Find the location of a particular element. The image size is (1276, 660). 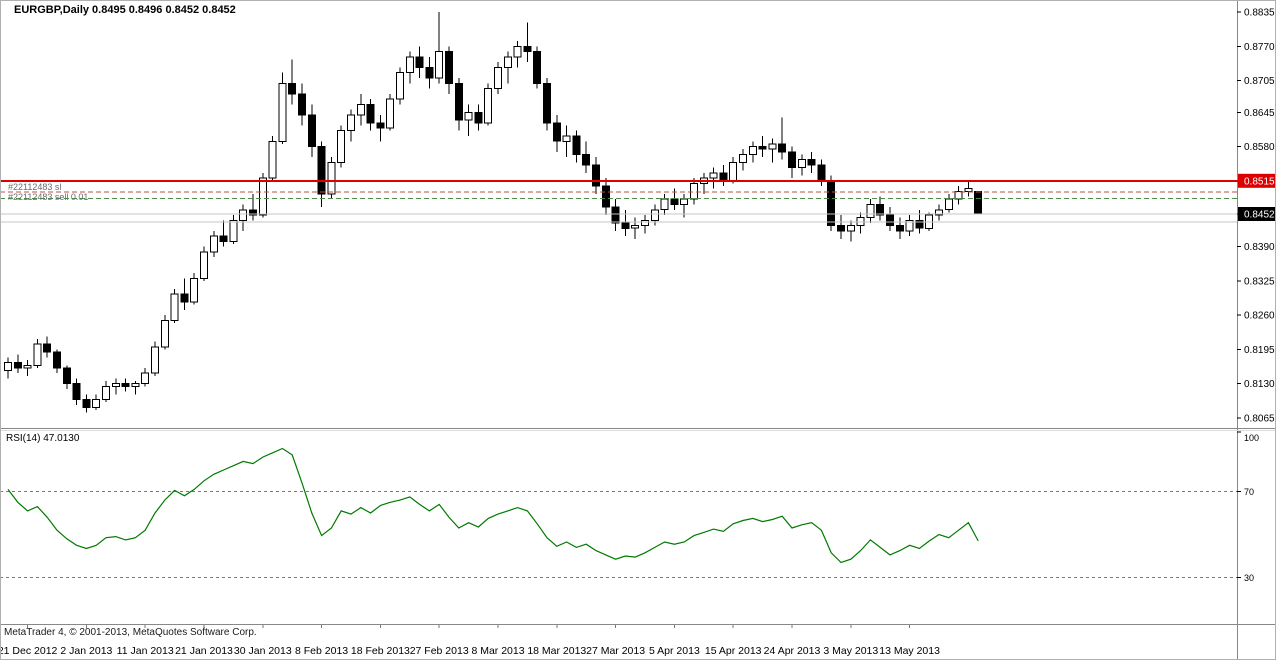

chart-title: EURGBP,Daily 0.8495 0.8496 0.8452 0.8452 is located at coordinates (125, 10).